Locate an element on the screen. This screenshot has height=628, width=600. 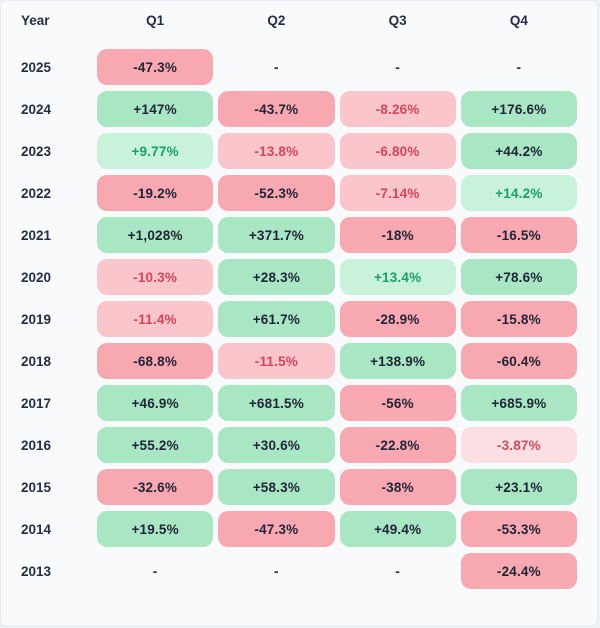
return-cell-2013-q4: -24.4% is located at coordinates (518, 571).